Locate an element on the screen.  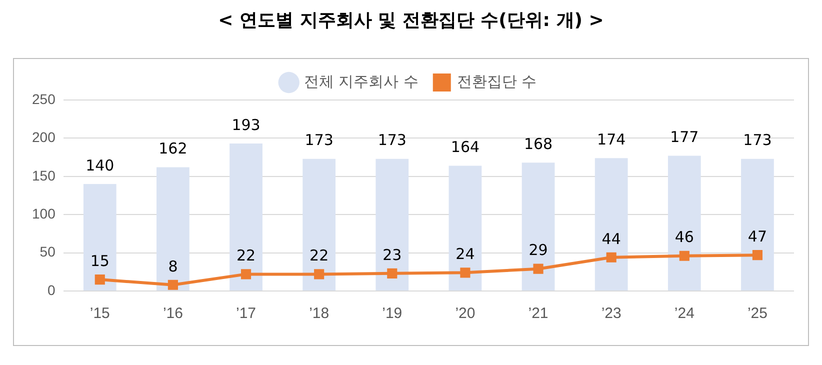
x-tick-label: ’20 is located at coordinates (465, 313).